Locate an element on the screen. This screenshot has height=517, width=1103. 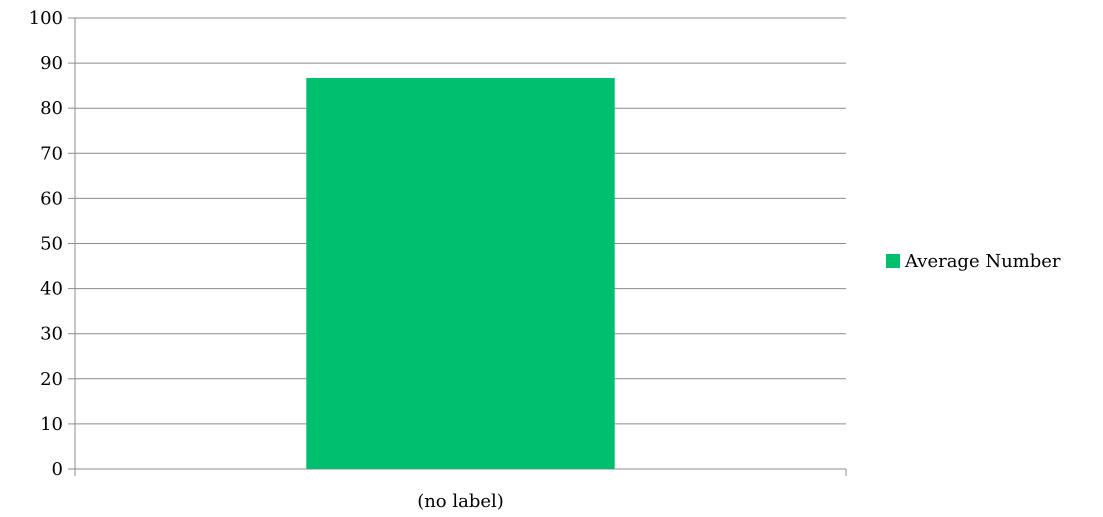
y-tick-label: 30 is located at coordinates (51, 334).